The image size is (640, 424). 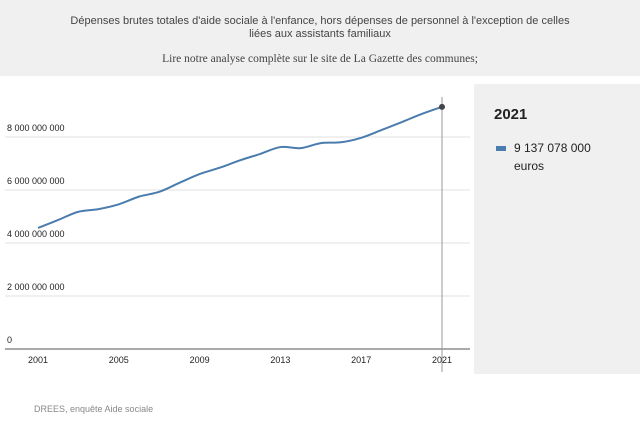 What do you see at coordinates (442, 106) in the screenshot?
I see `highlight-point` at bounding box center [442, 106].